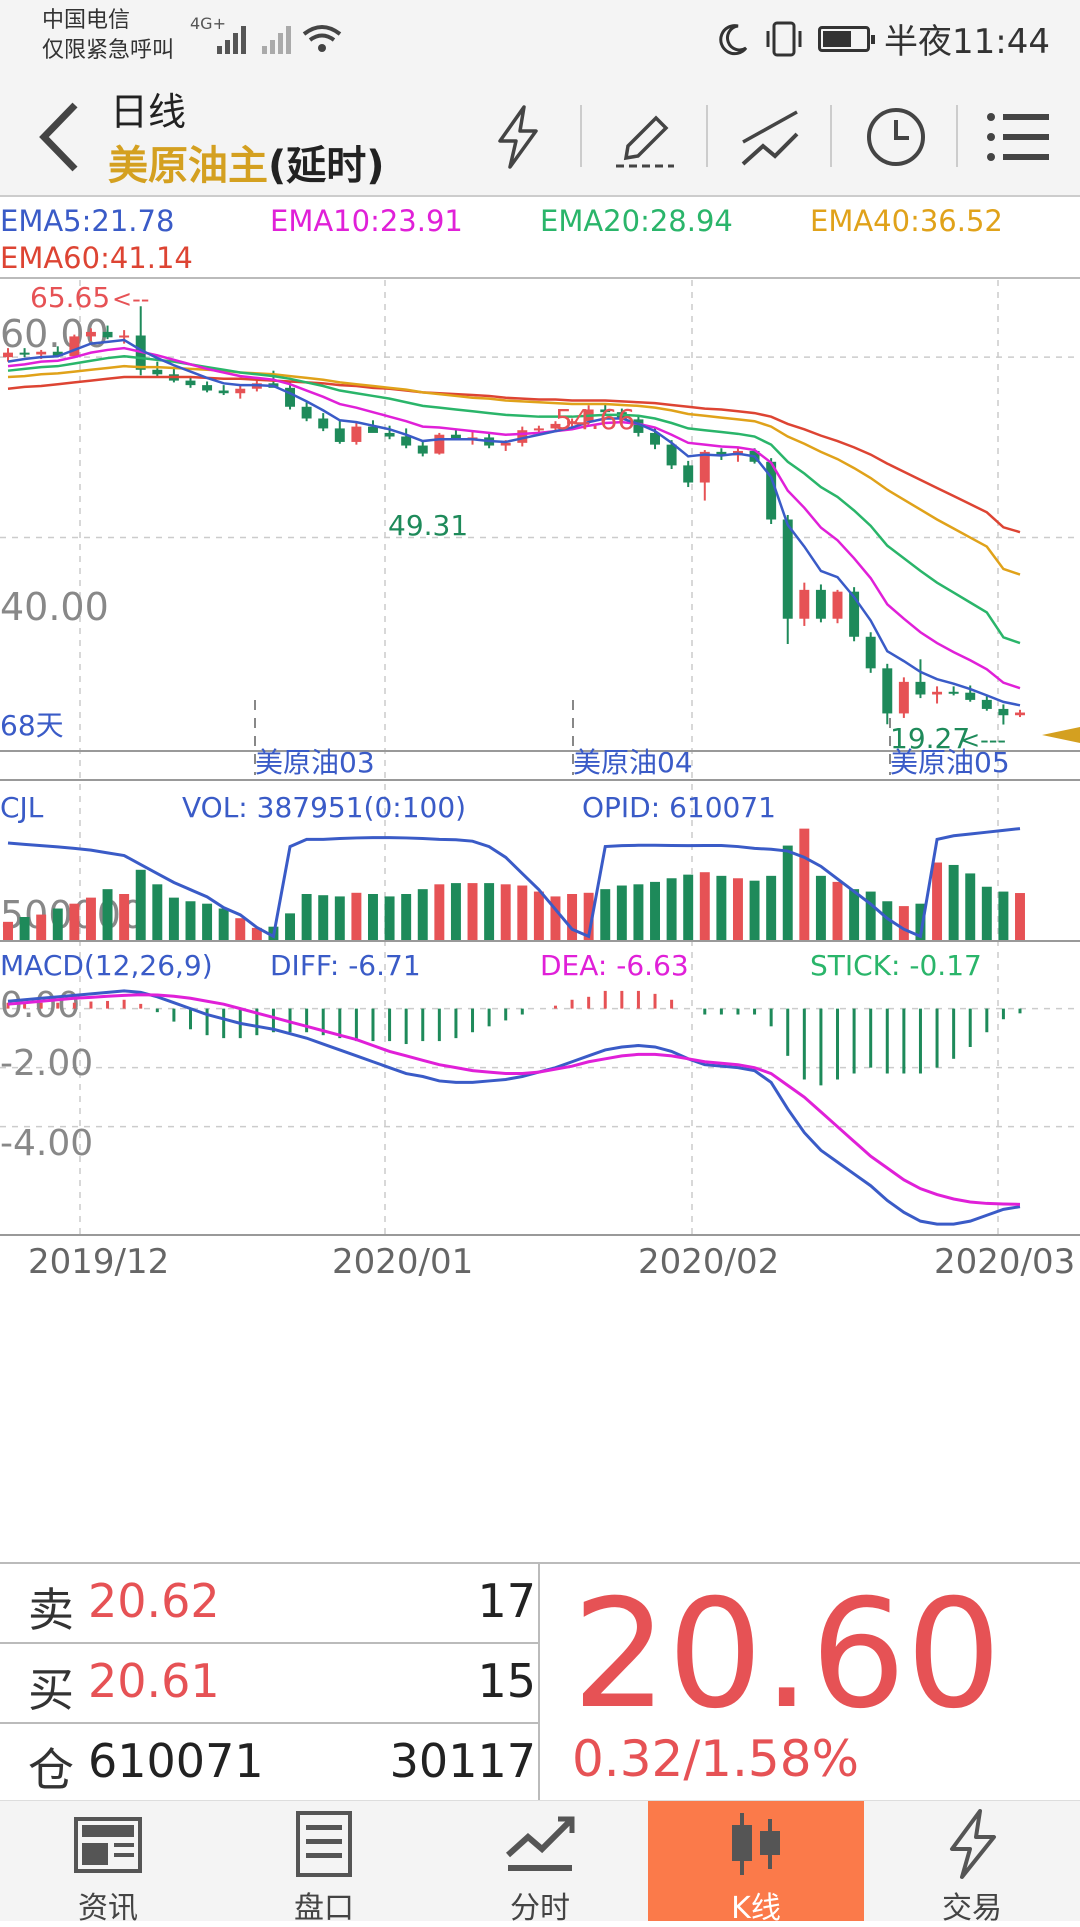 The width and height of the screenshot is (1080, 1927). Describe the element at coordinates (176, 1761) in the screenshot. I see `oi-value: 610071` at that location.